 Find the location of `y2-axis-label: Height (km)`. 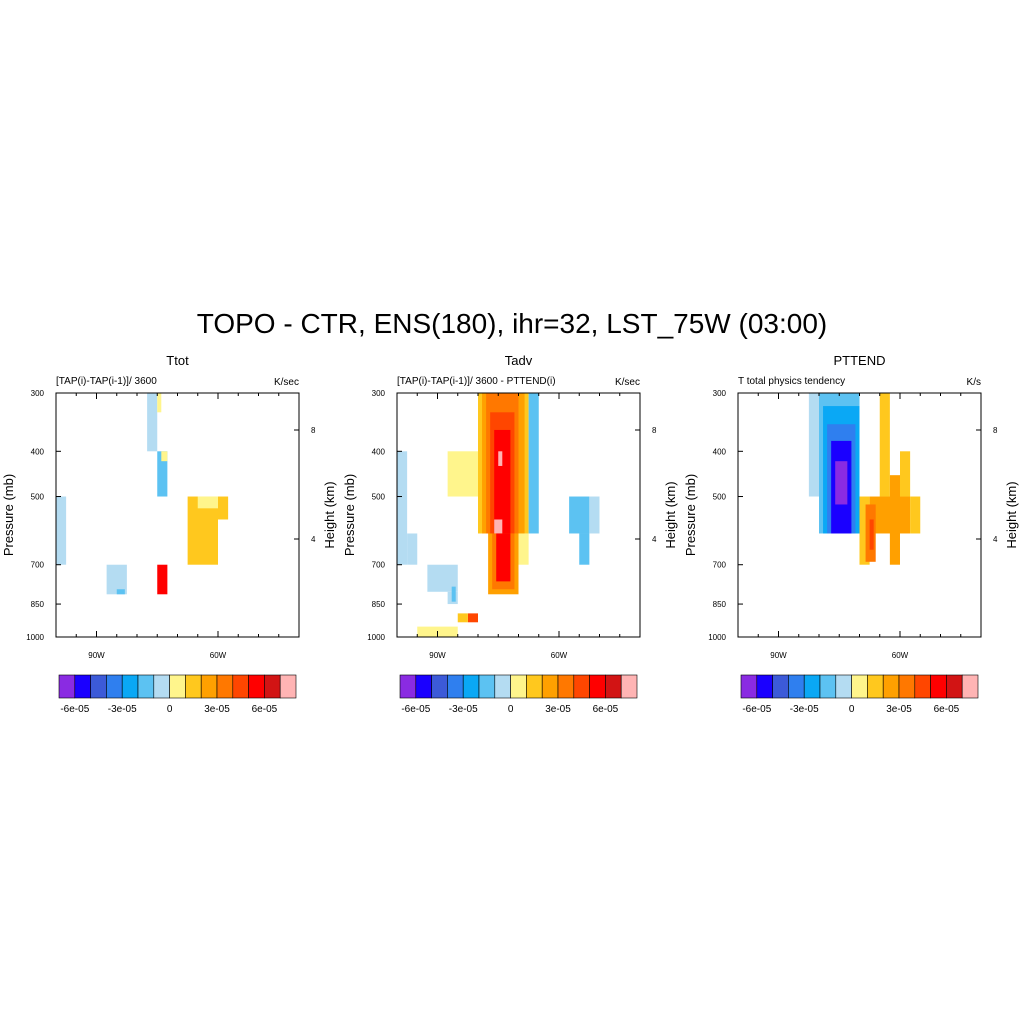

y2-axis-label: Height (km) is located at coordinates (670, 514).